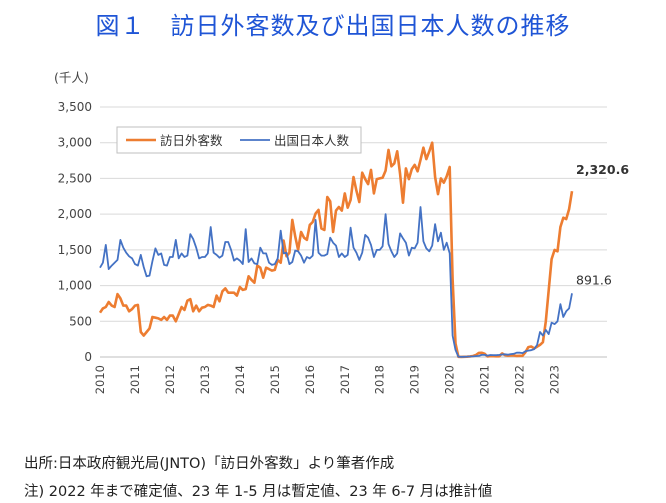 The width and height of the screenshot is (666, 503). I want to click on legend-label: 出国日本人数, so click(312, 140).